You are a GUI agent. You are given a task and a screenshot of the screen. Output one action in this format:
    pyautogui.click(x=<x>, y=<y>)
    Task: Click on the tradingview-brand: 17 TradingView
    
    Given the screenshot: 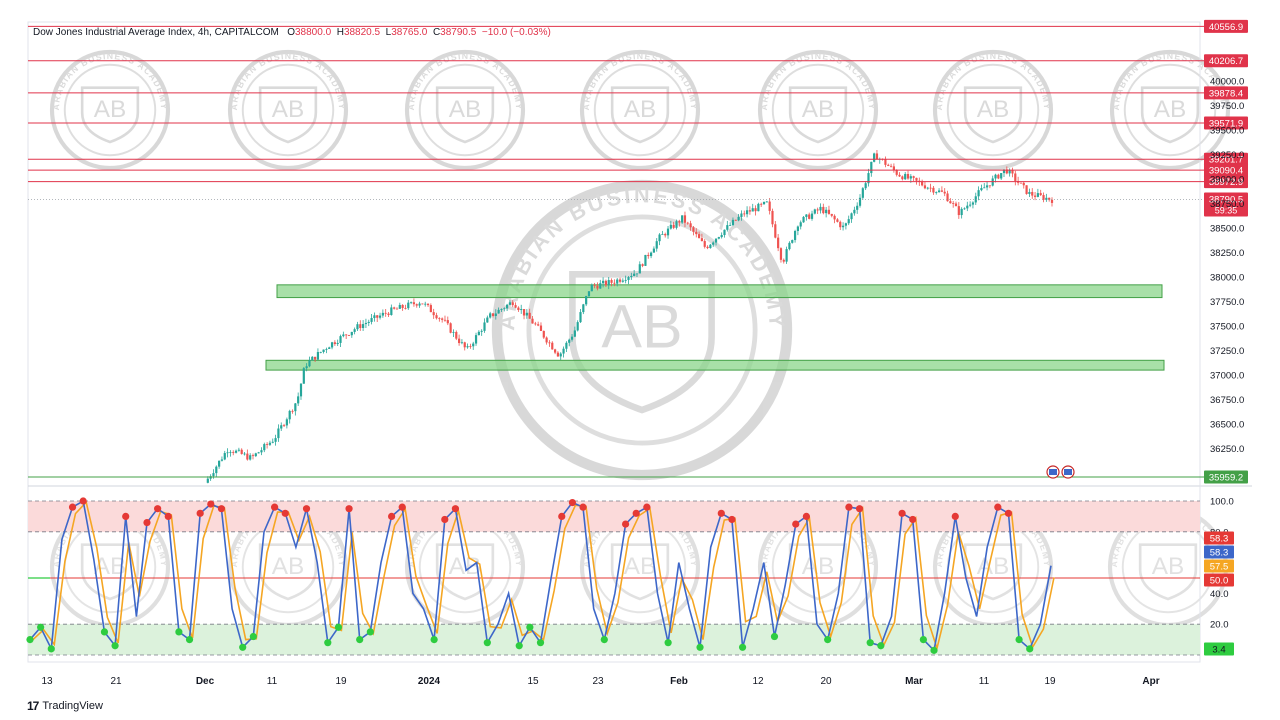 What is the action you would take?
    pyautogui.click(x=65, y=706)
    